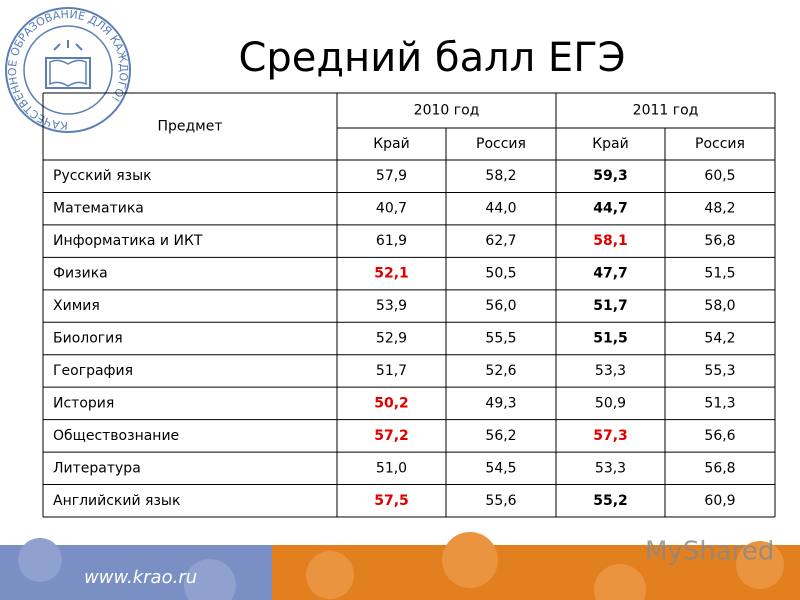  Describe the element at coordinates (391, 339) in the screenshot. I see `table-cell: 52,9` at that location.